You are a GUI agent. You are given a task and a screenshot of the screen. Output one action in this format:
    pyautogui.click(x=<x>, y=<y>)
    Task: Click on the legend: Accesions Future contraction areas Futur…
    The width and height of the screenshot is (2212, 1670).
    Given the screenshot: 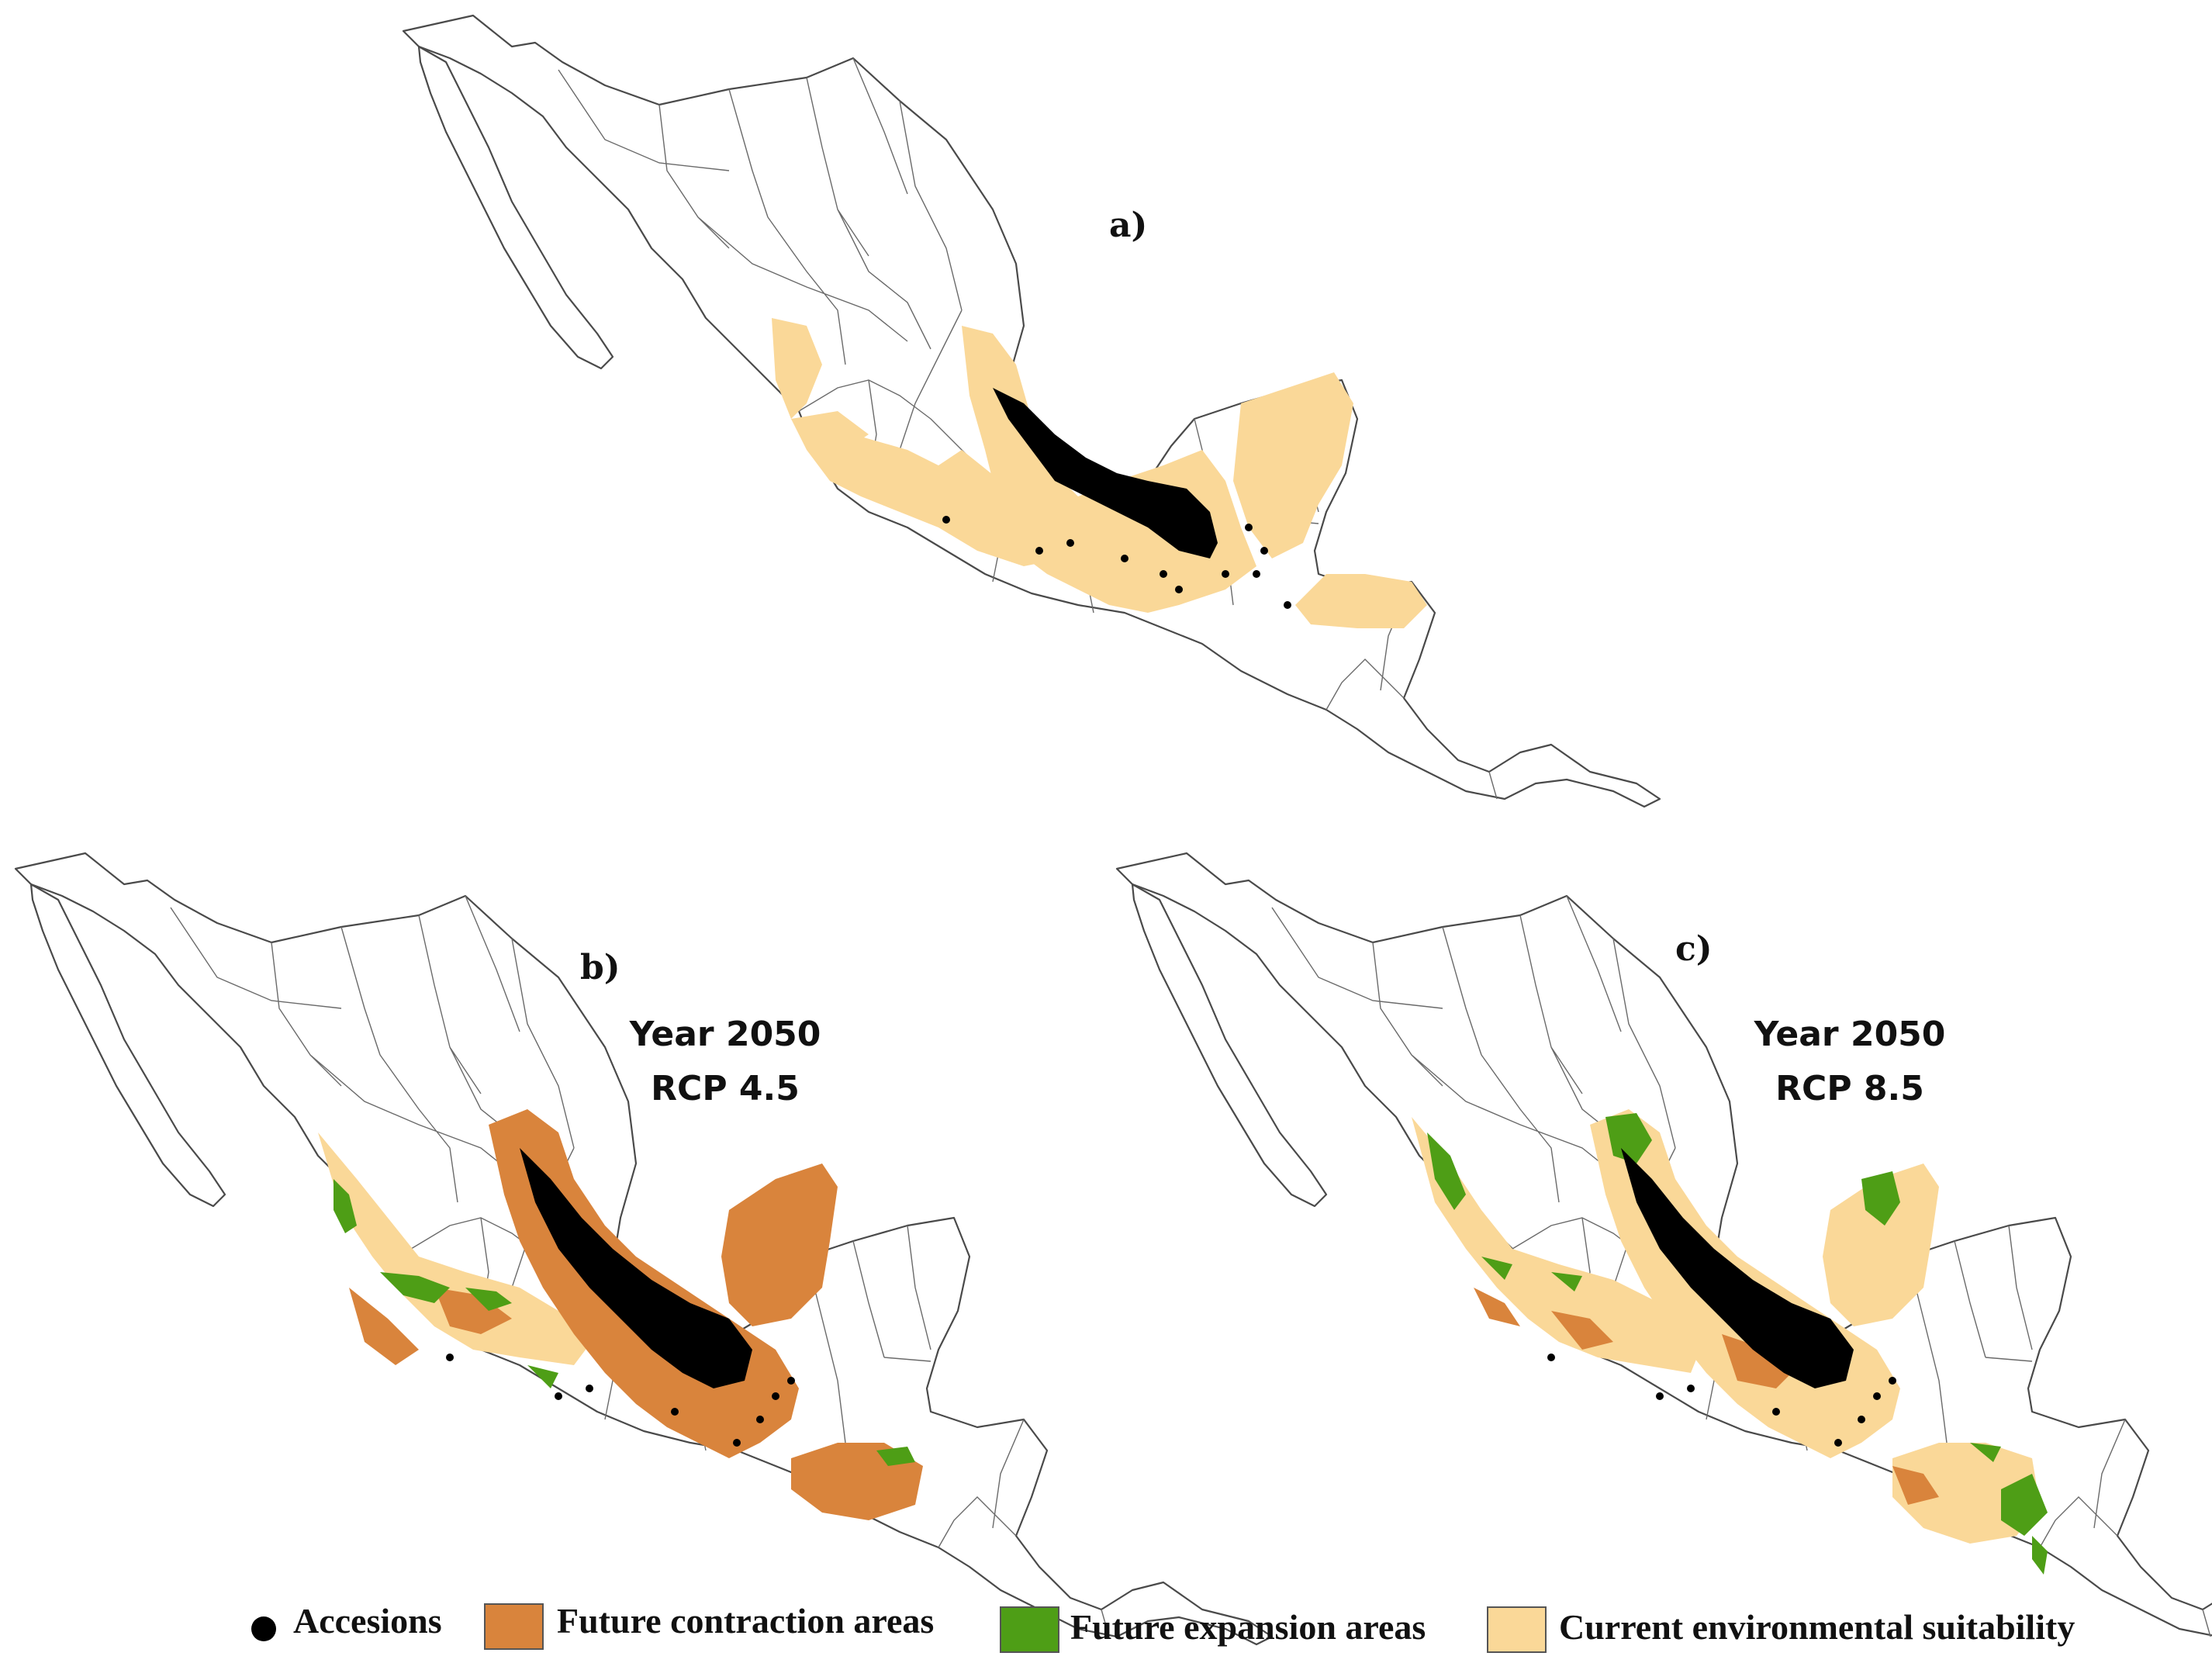 What is the action you would take?
    pyautogui.click(x=1163, y=1627)
    